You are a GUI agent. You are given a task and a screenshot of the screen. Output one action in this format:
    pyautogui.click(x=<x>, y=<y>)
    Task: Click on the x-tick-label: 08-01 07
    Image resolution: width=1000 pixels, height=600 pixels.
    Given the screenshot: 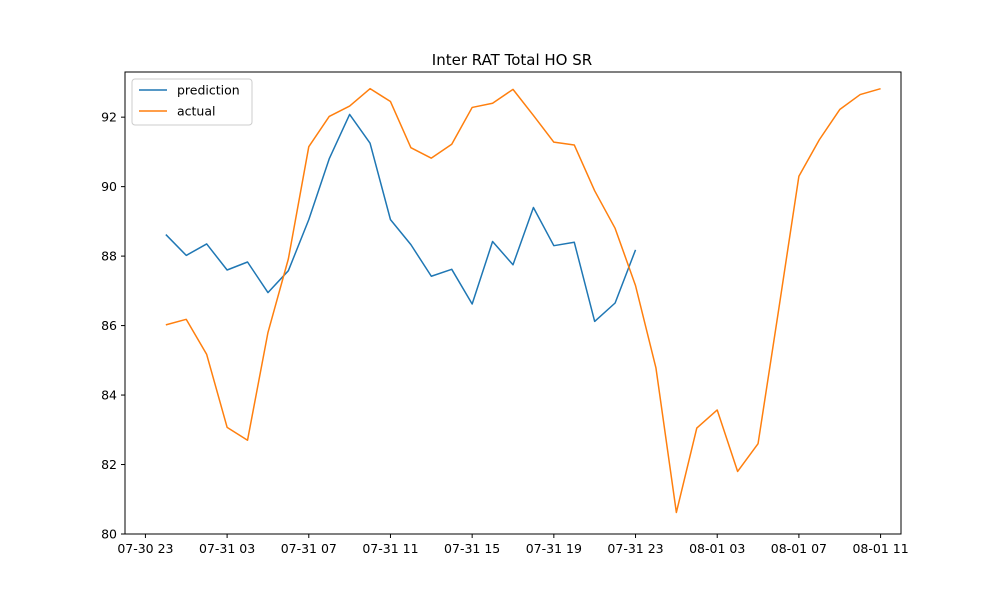 What is the action you would take?
    pyautogui.click(x=799, y=548)
    